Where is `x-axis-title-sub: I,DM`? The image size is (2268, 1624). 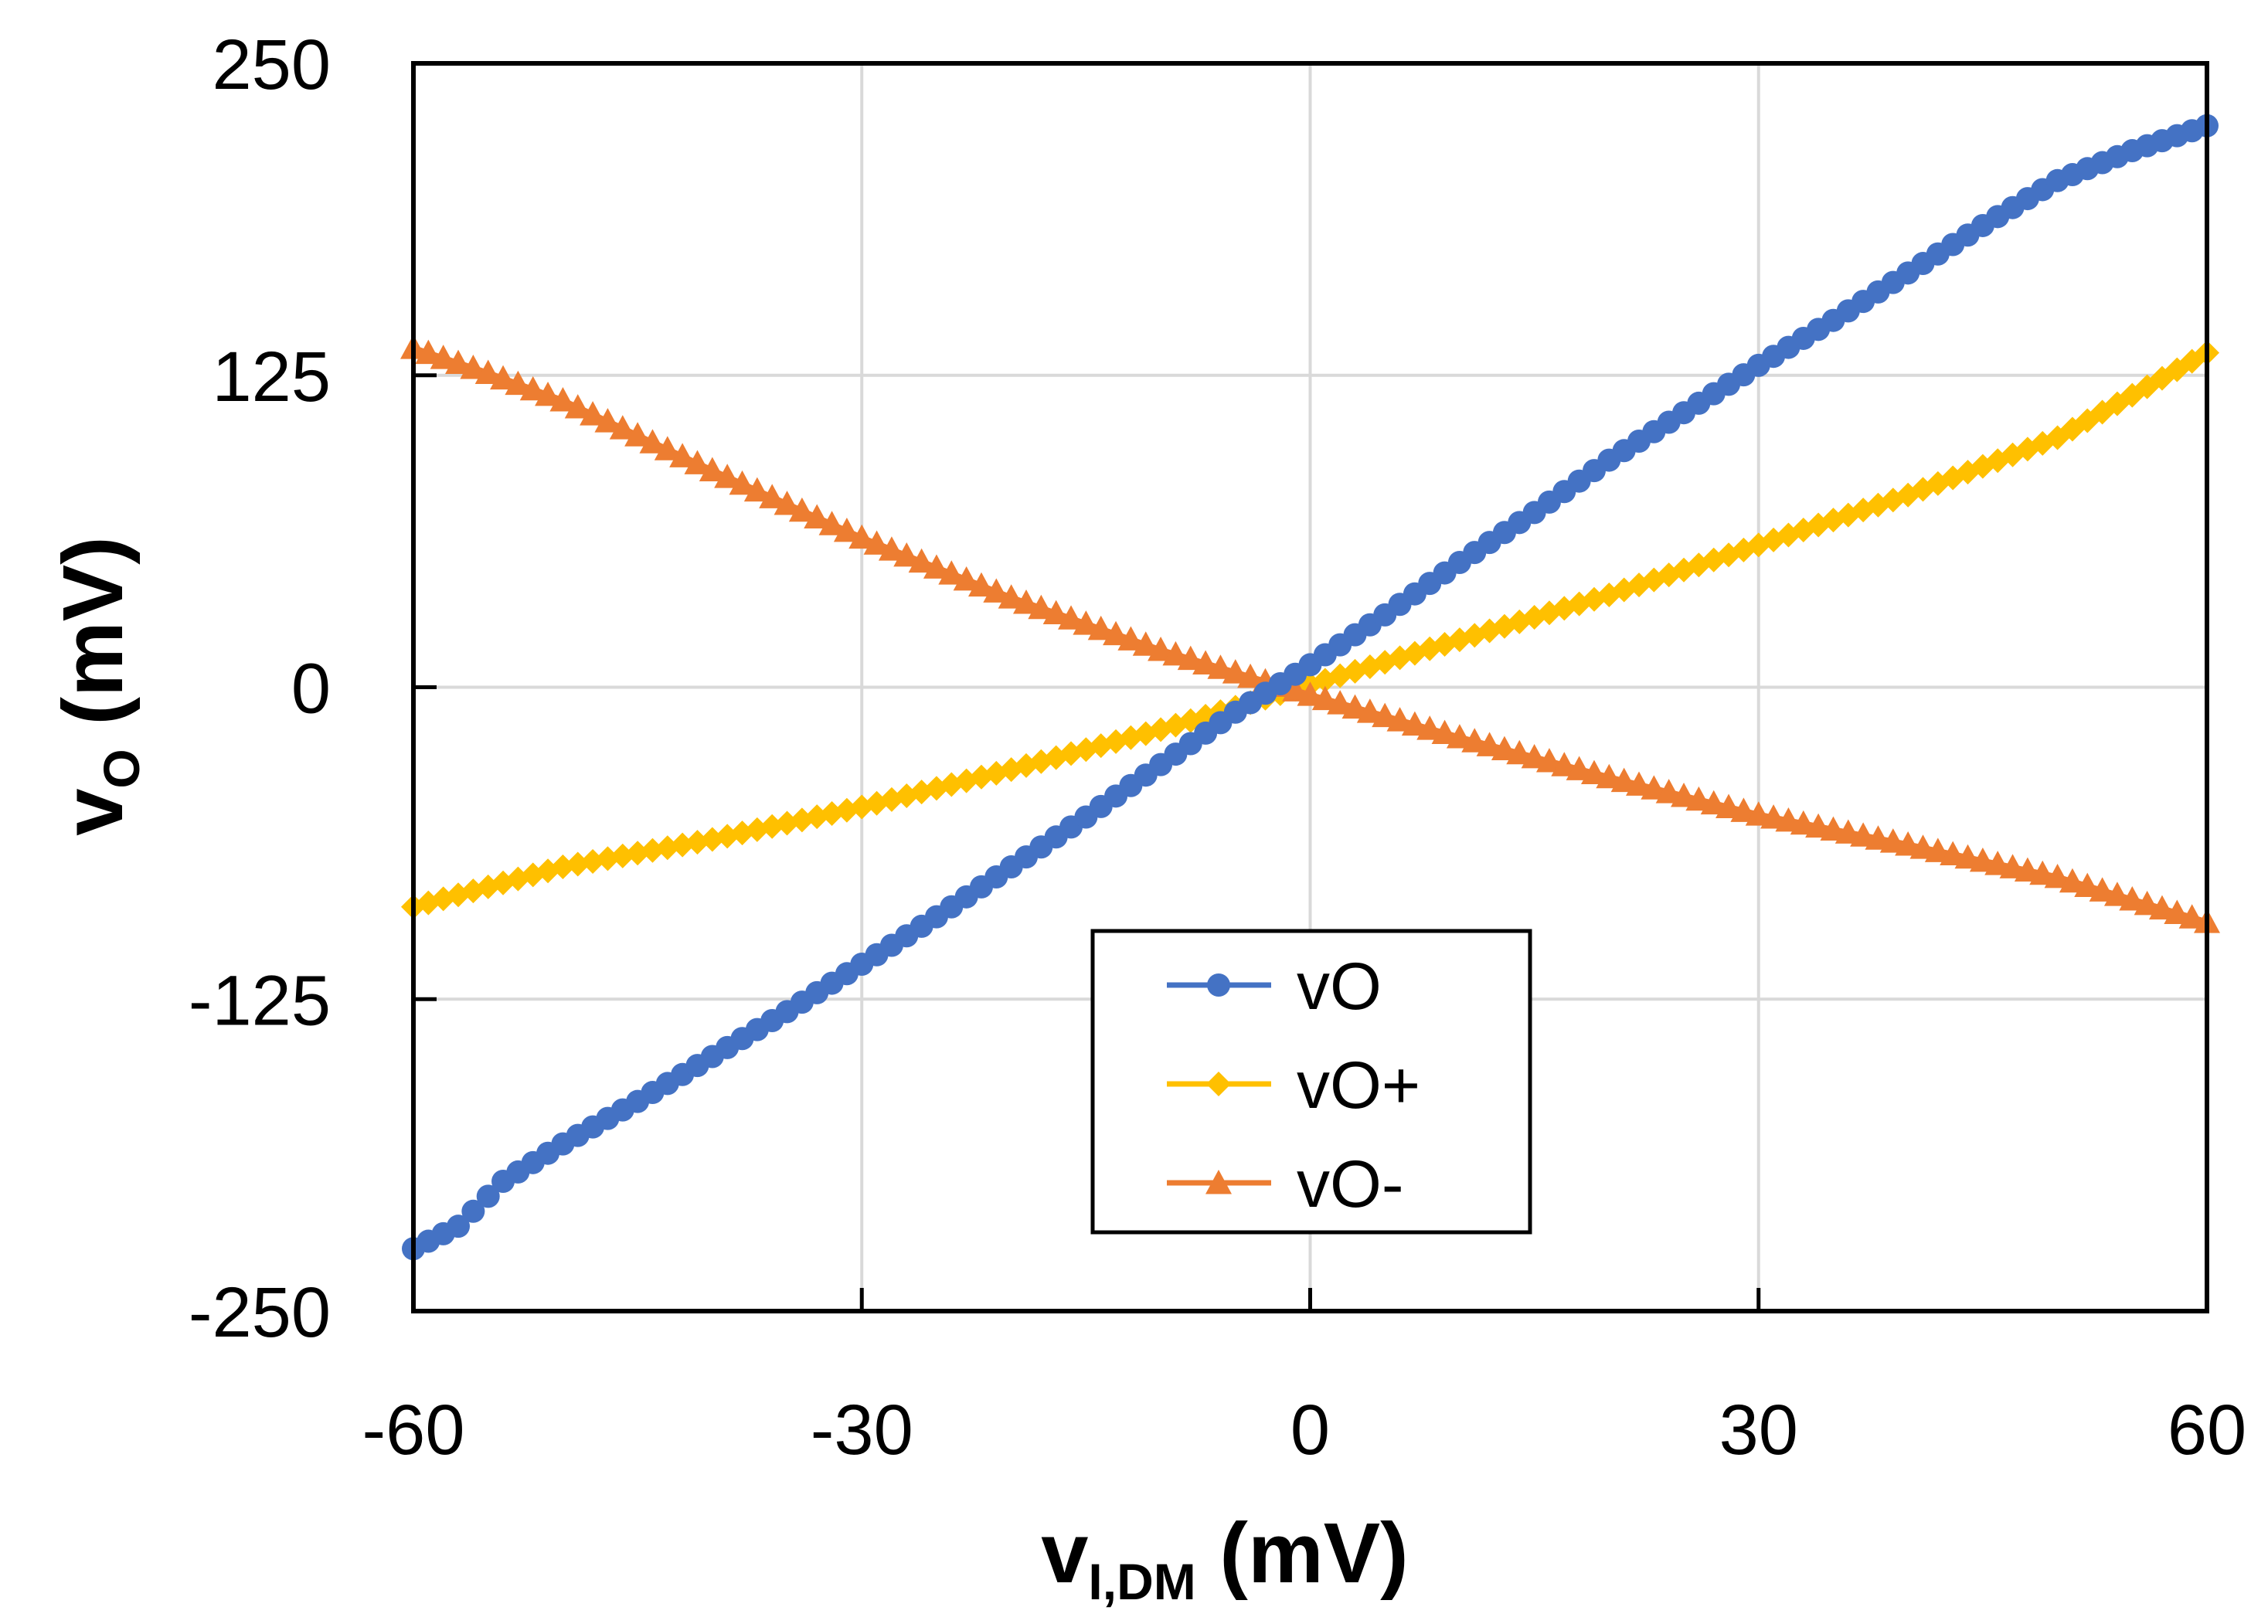
x-axis-title-sub: I,DM is located at coordinates (1141, 1581).